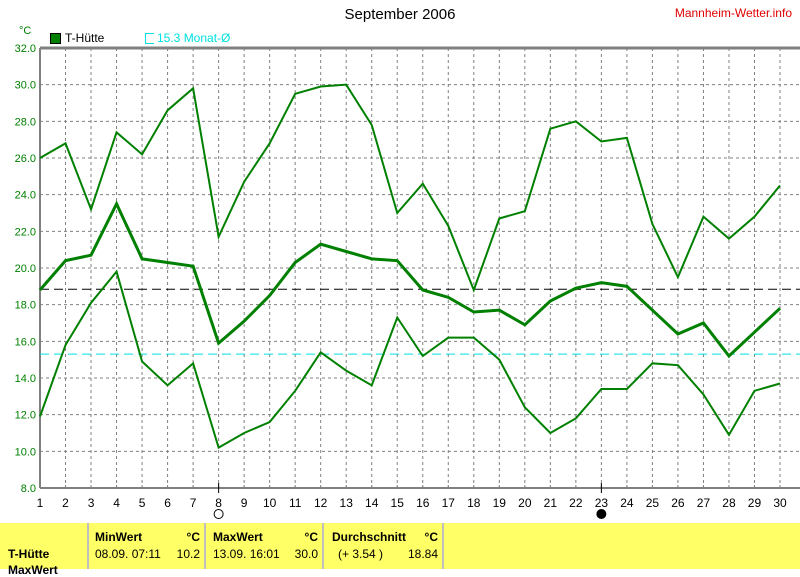 This screenshot has width=800, height=577. I want to click on y-tick-label: 18.0, so click(25, 306).